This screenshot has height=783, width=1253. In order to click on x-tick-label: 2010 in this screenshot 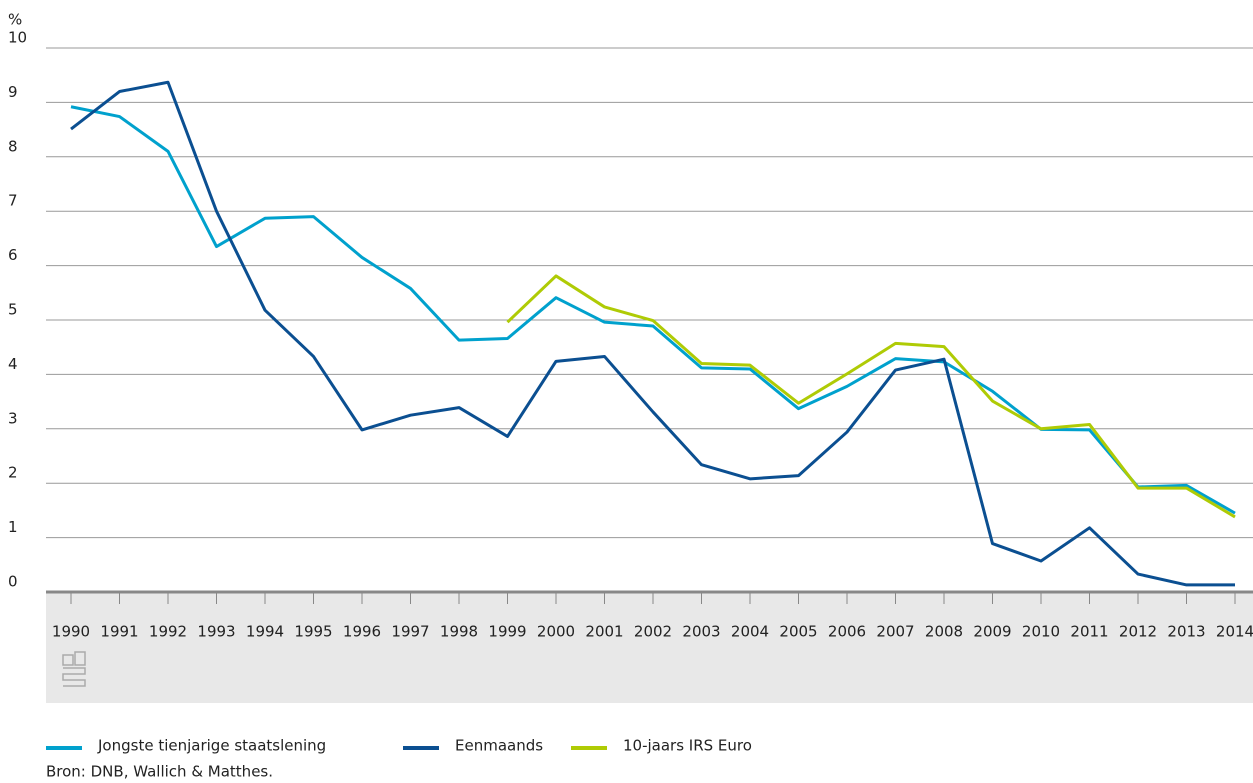, I will do `click(1041, 632)`.